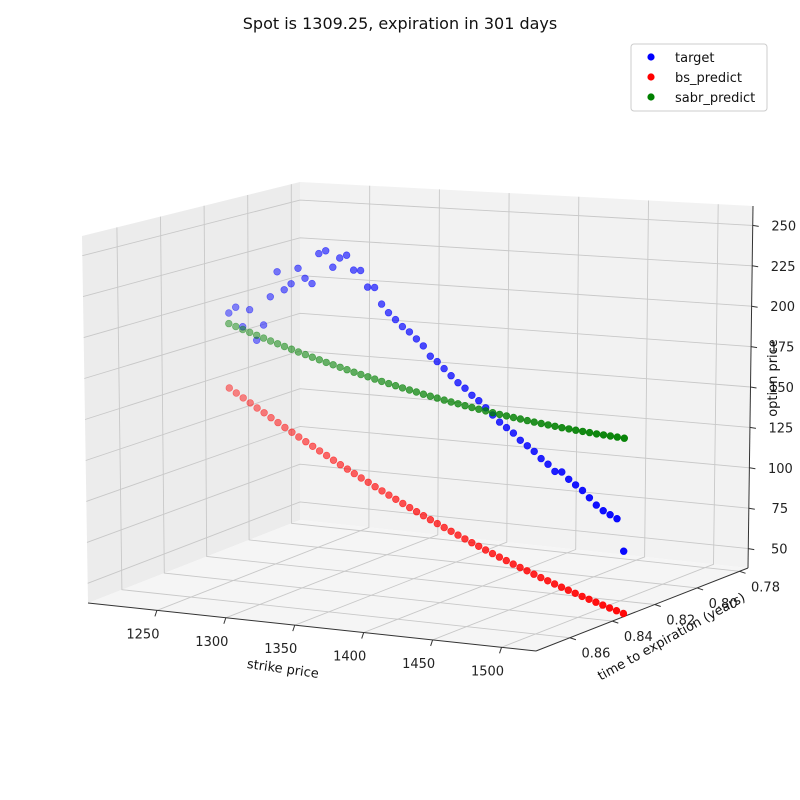 The width and height of the screenshot is (800, 800). I want to click on legend-label-sabr_predict: sabr_predict, so click(715, 98).